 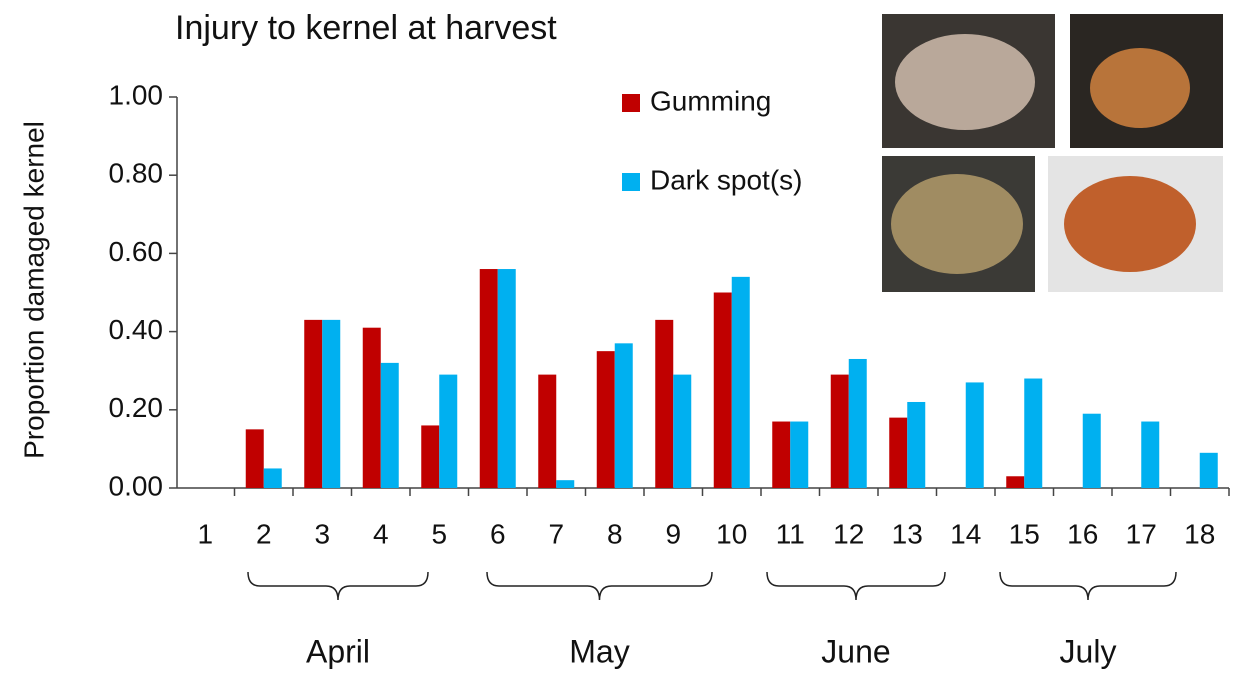 What do you see at coordinates (1024, 533) in the screenshot?
I see `x-tick-label: 15` at bounding box center [1024, 533].